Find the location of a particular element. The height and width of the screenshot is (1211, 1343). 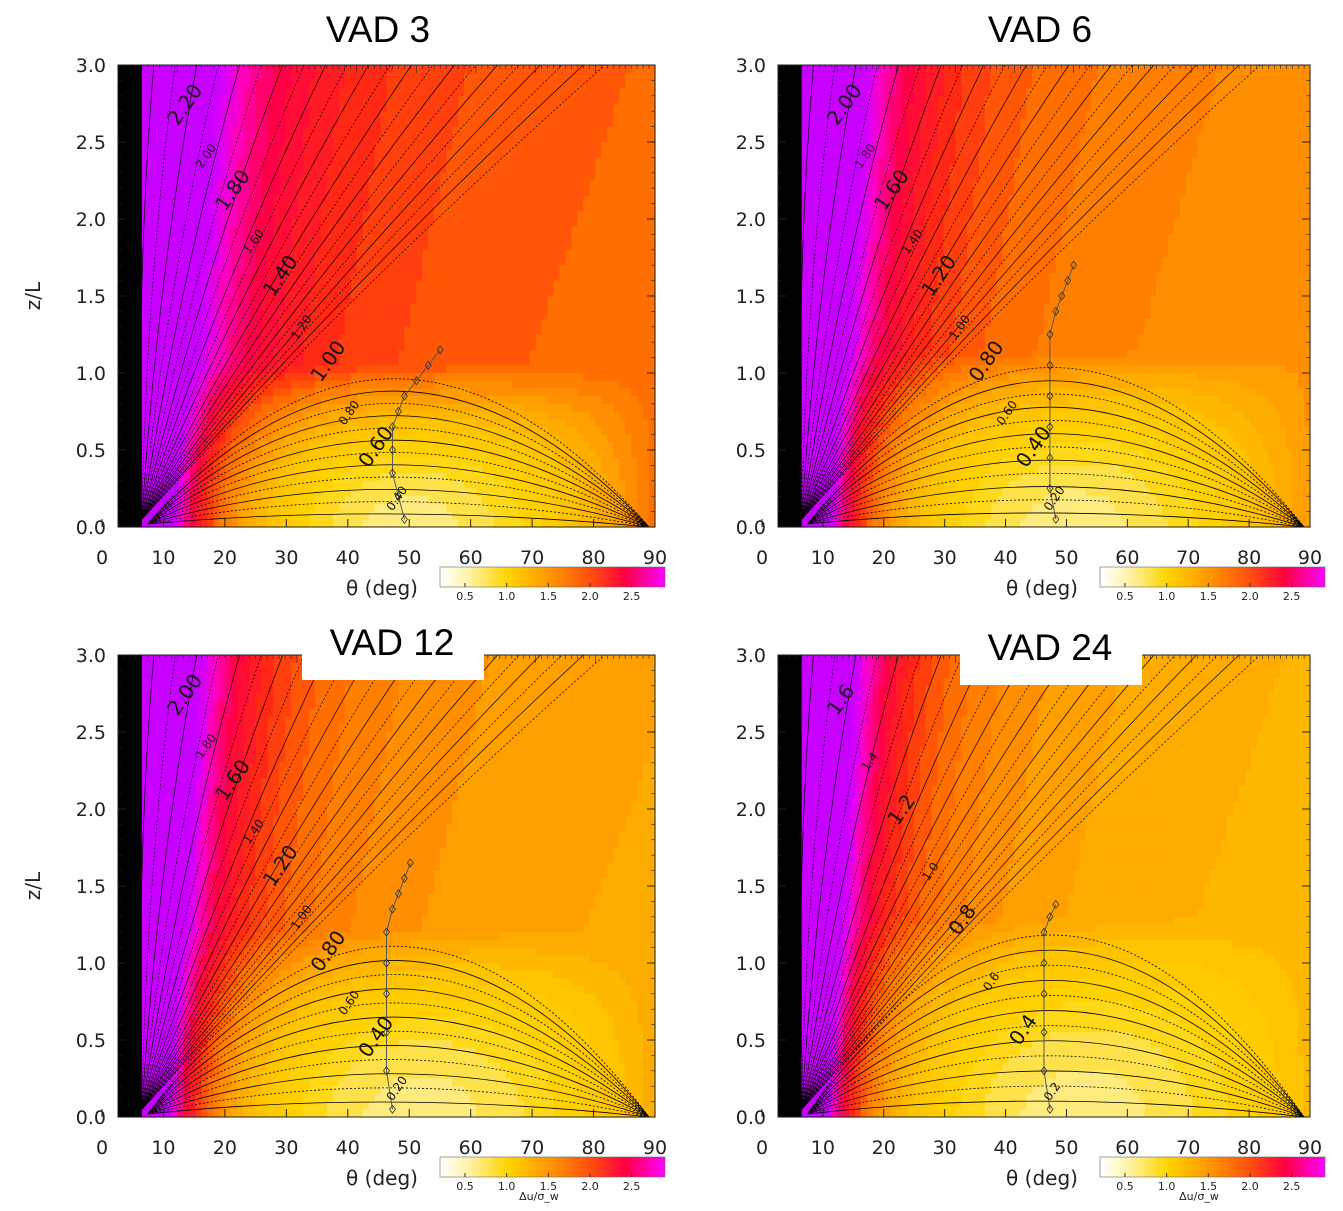

y-axis-label: z/L is located at coordinates (33, 295).